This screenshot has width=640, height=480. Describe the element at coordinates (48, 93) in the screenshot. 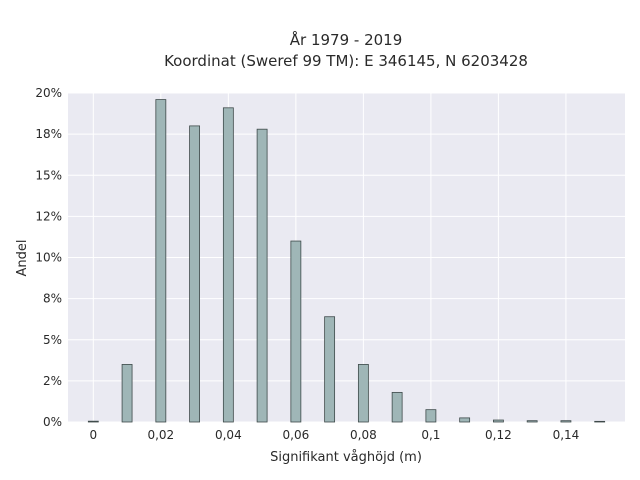

I see `y-tick-label: 20%` at that location.